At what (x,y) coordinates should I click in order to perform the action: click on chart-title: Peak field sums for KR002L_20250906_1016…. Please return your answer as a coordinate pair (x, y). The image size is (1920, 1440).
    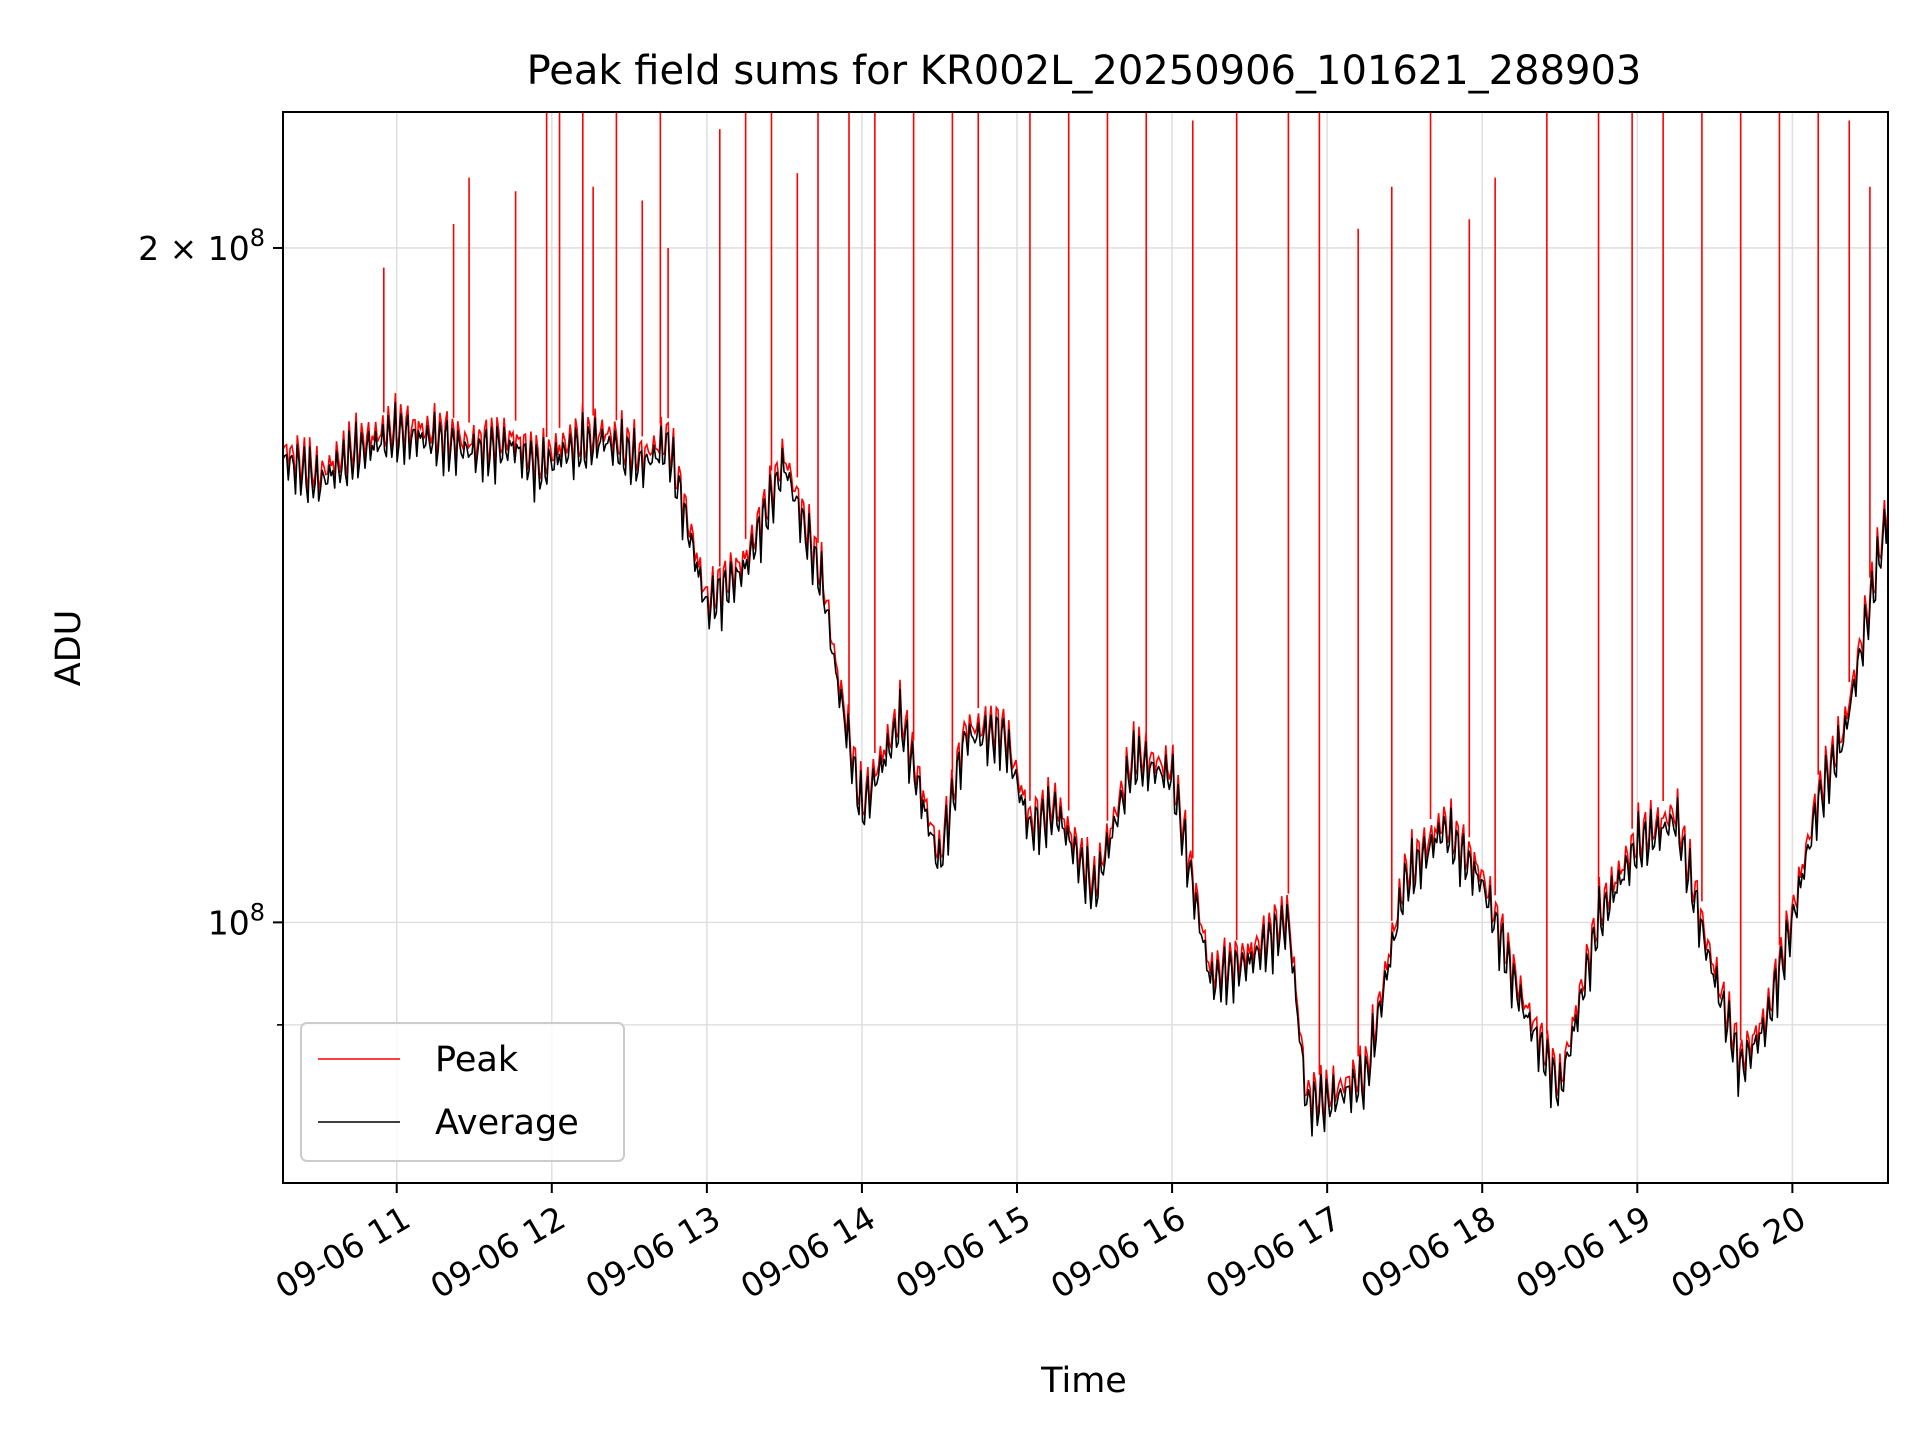
    Looking at the image, I should click on (1084, 71).